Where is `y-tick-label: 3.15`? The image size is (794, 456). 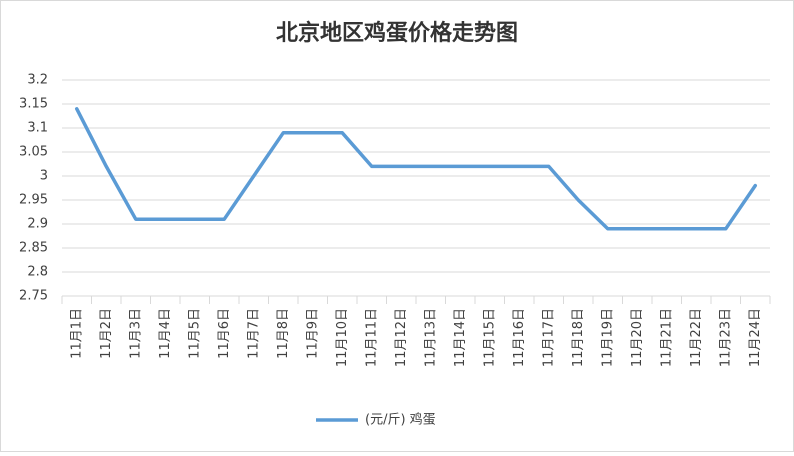 y-tick-label: 3.15 is located at coordinates (33, 104).